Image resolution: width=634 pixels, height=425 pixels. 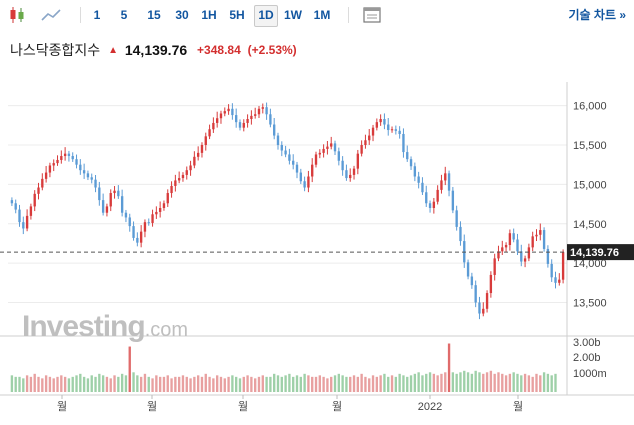 What do you see at coordinates (266, 16) in the screenshot?
I see `interval-button-1d: 1D` at bounding box center [266, 16].